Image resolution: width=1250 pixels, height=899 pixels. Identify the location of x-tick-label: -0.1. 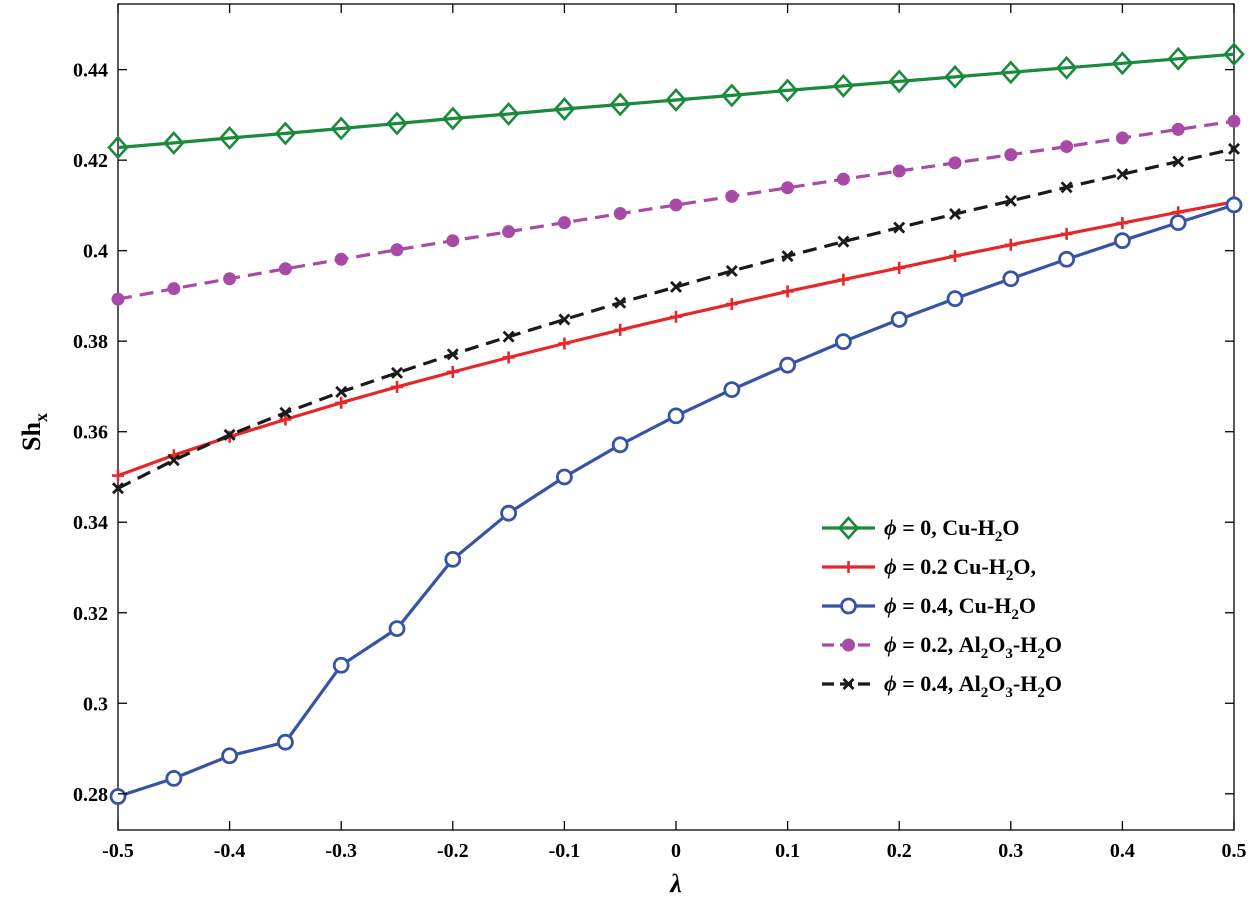
(565, 851).